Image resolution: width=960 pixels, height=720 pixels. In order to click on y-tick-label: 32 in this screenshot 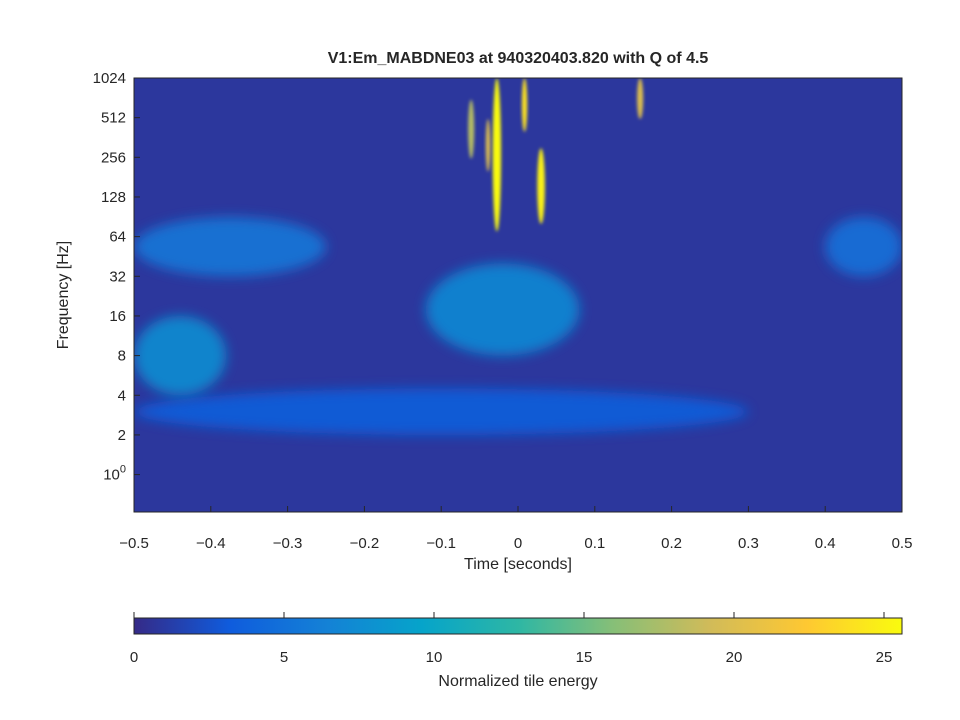, I will do `click(117, 276)`.